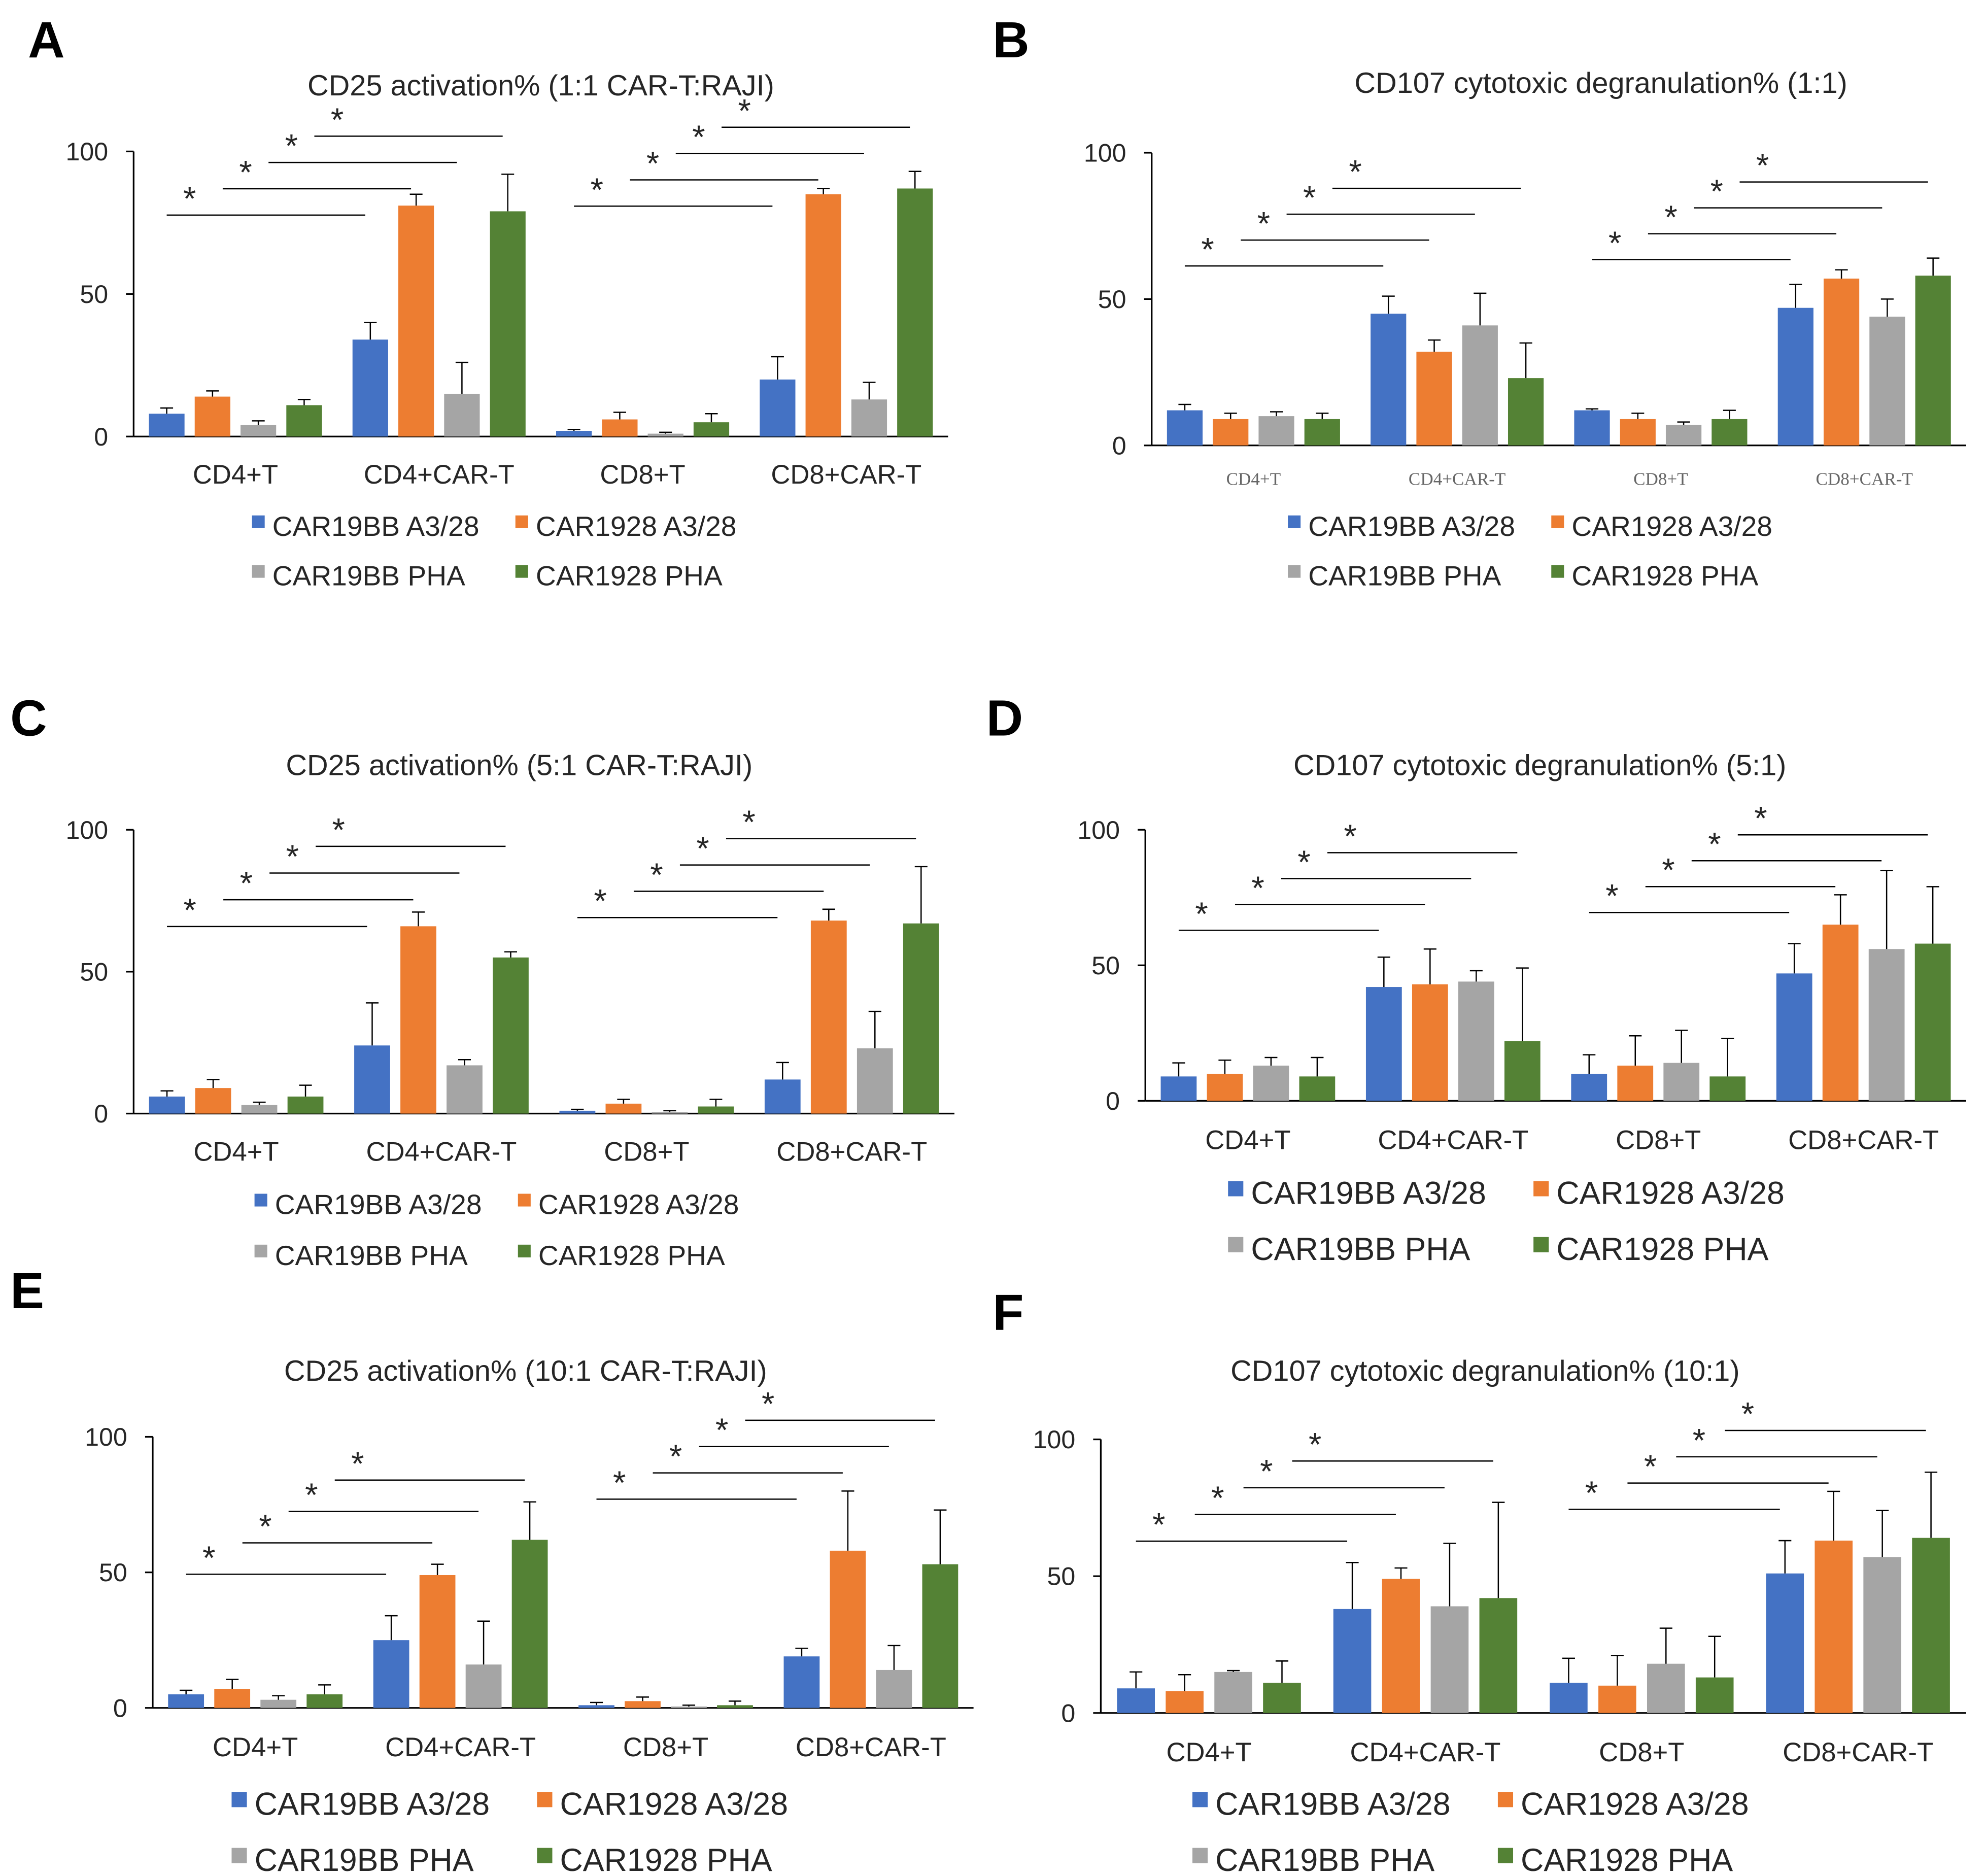  What do you see at coordinates (28, 718) in the screenshot?
I see `panel-letter: C` at bounding box center [28, 718].